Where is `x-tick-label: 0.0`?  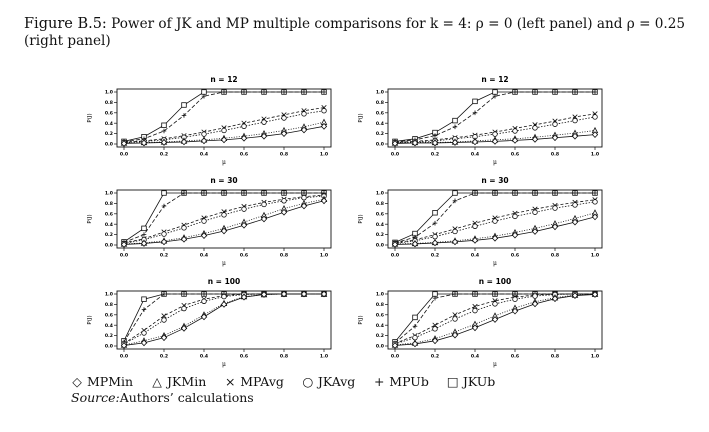
x-tick-label: 0.0 is located at coordinates (124, 256).